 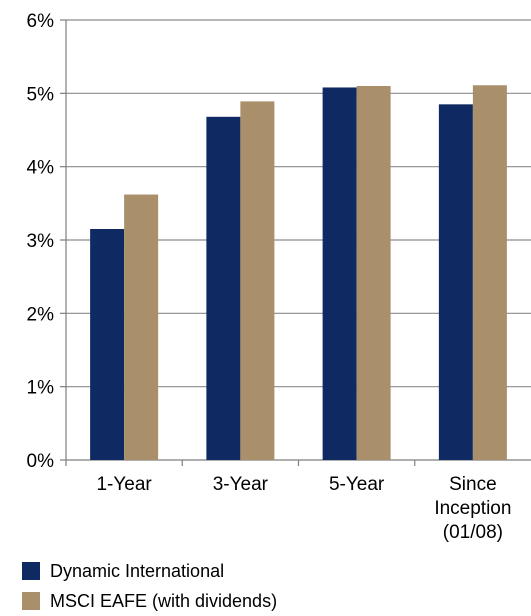 What do you see at coordinates (303, 508) in the screenshot?
I see `x-category-labels: 1-Year 3-Year 5-Year Since Inception (01/08)` at bounding box center [303, 508].